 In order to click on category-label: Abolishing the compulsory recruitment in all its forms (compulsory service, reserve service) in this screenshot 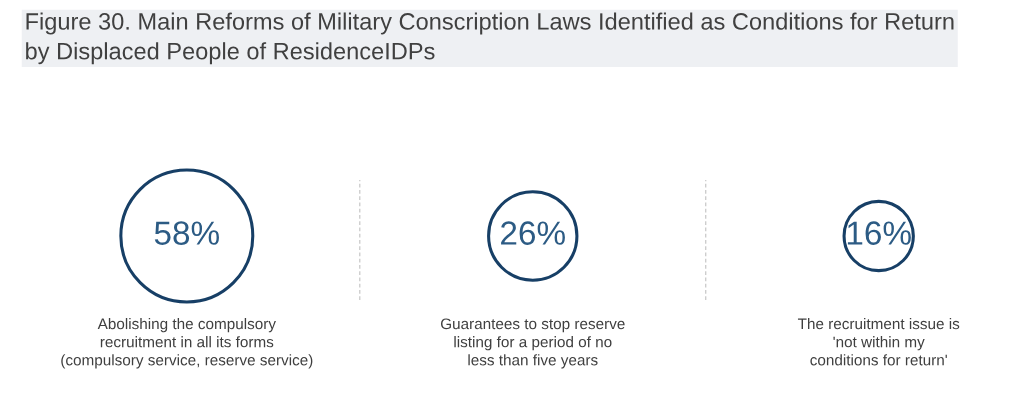, I will do `click(187, 343)`.